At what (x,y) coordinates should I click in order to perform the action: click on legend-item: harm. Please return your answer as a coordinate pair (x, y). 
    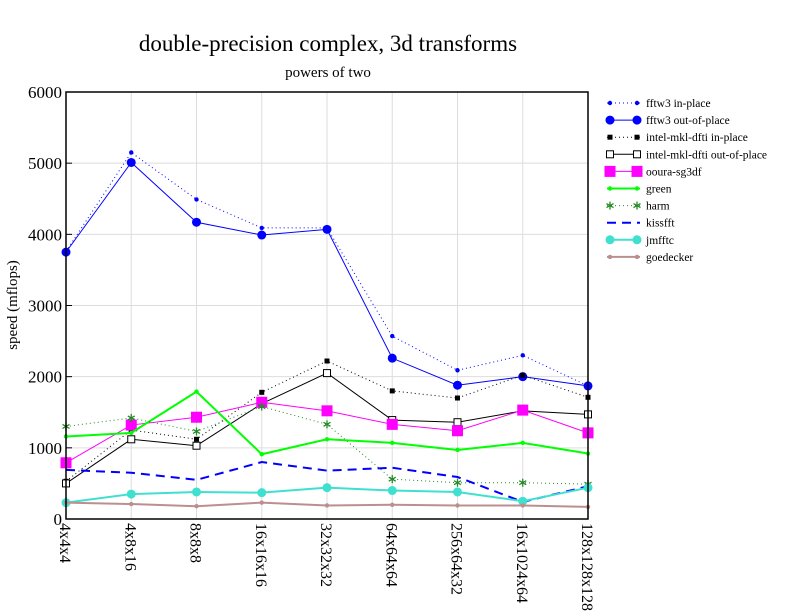
    Looking at the image, I should click on (638, 207).